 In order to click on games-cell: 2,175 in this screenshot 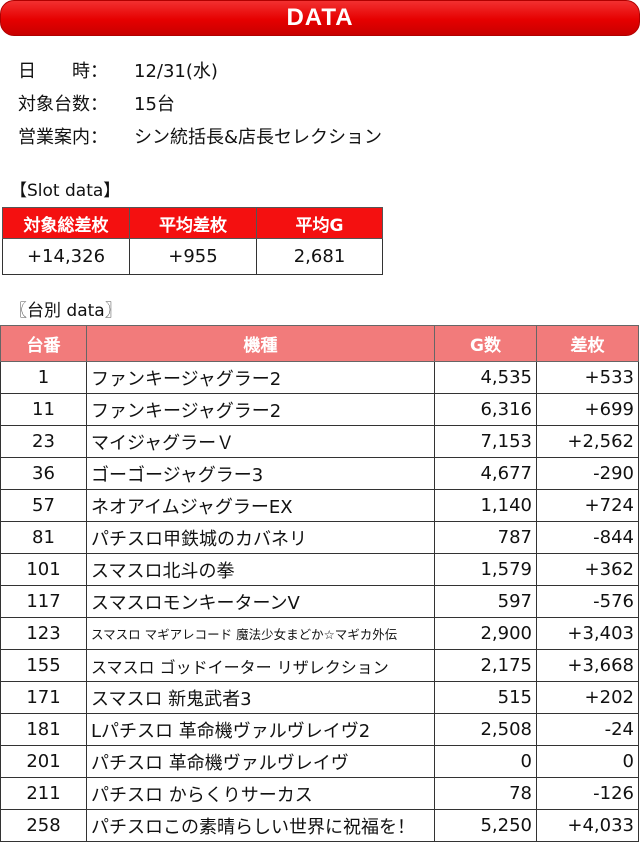, I will do `click(485, 665)`.